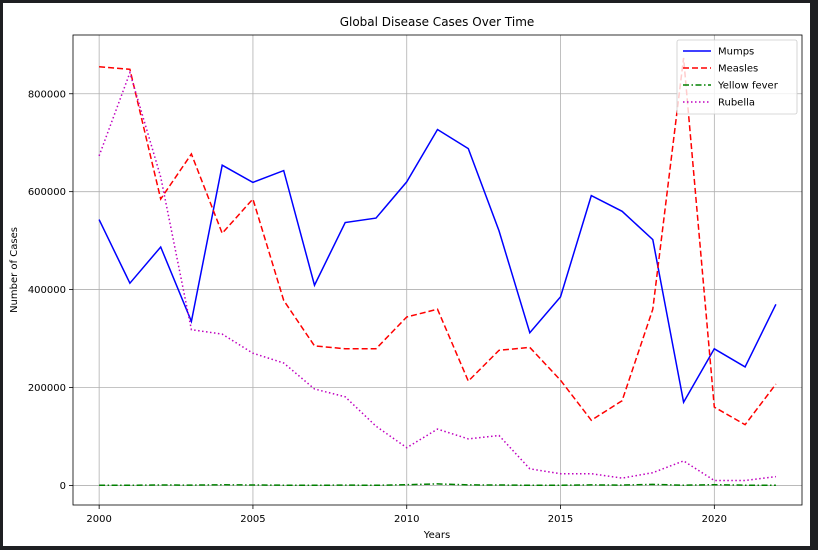 The height and width of the screenshot is (550, 818). I want to click on x-tick-label: 2000, so click(98, 519).